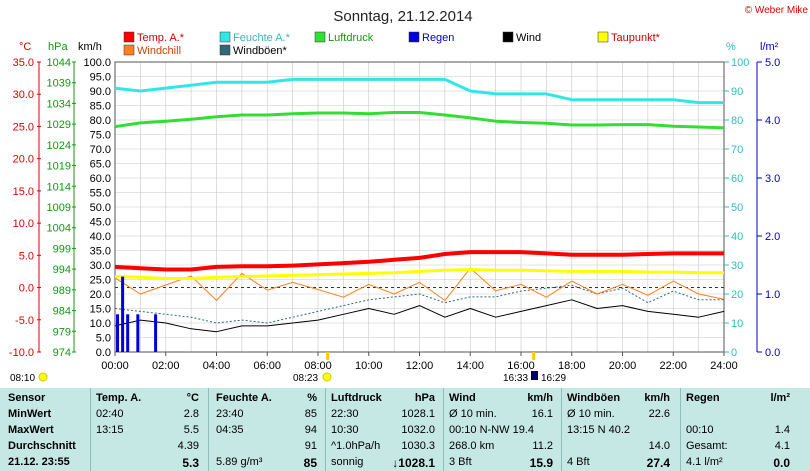  I want to click on table-cell: 1.4, so click(782, 430).